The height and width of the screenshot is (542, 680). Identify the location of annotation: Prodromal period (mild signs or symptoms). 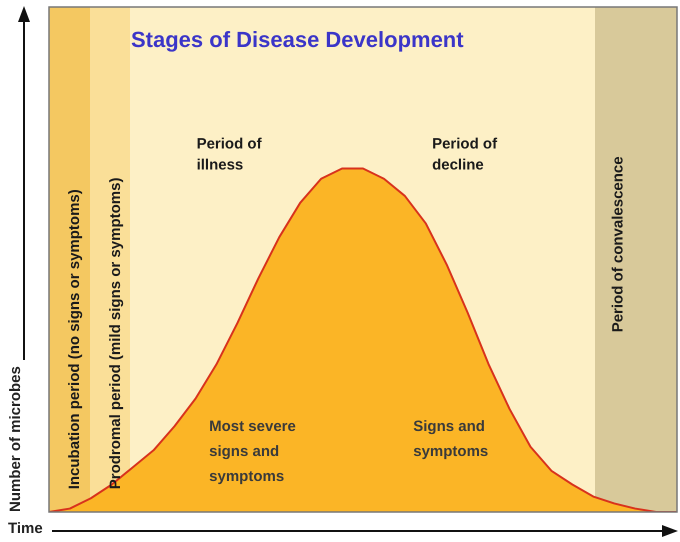
(115, 334).